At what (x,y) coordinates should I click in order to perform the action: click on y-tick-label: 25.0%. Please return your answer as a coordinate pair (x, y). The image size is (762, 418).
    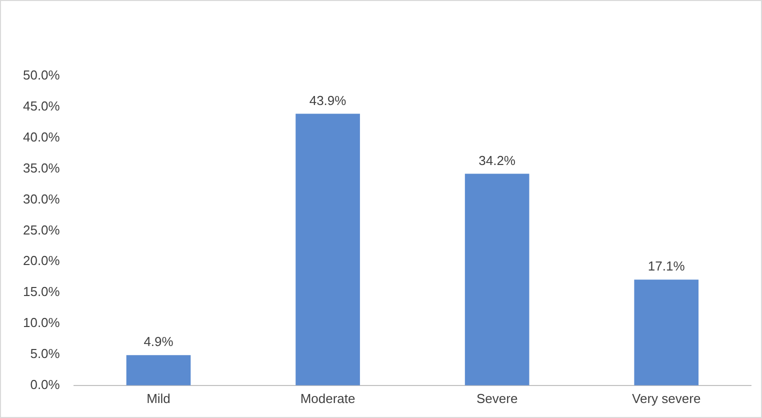
    Looking at the image, I should click on (41, 230).